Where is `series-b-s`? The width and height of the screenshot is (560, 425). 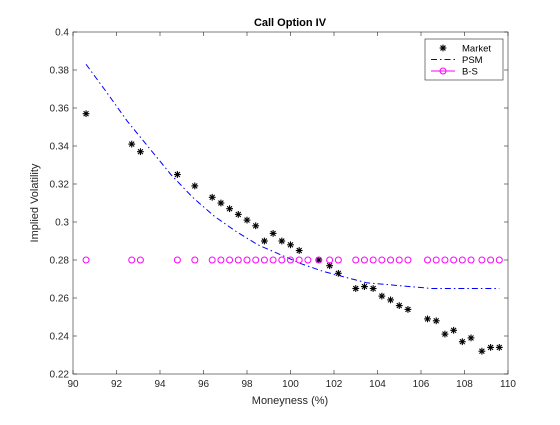
series-b-s is located at coordinates (292, 260).